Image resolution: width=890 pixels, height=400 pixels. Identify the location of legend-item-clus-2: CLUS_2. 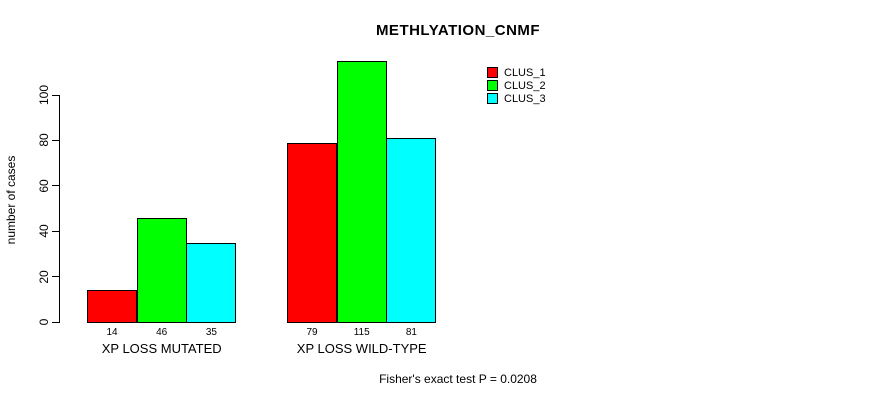
(516, 85).